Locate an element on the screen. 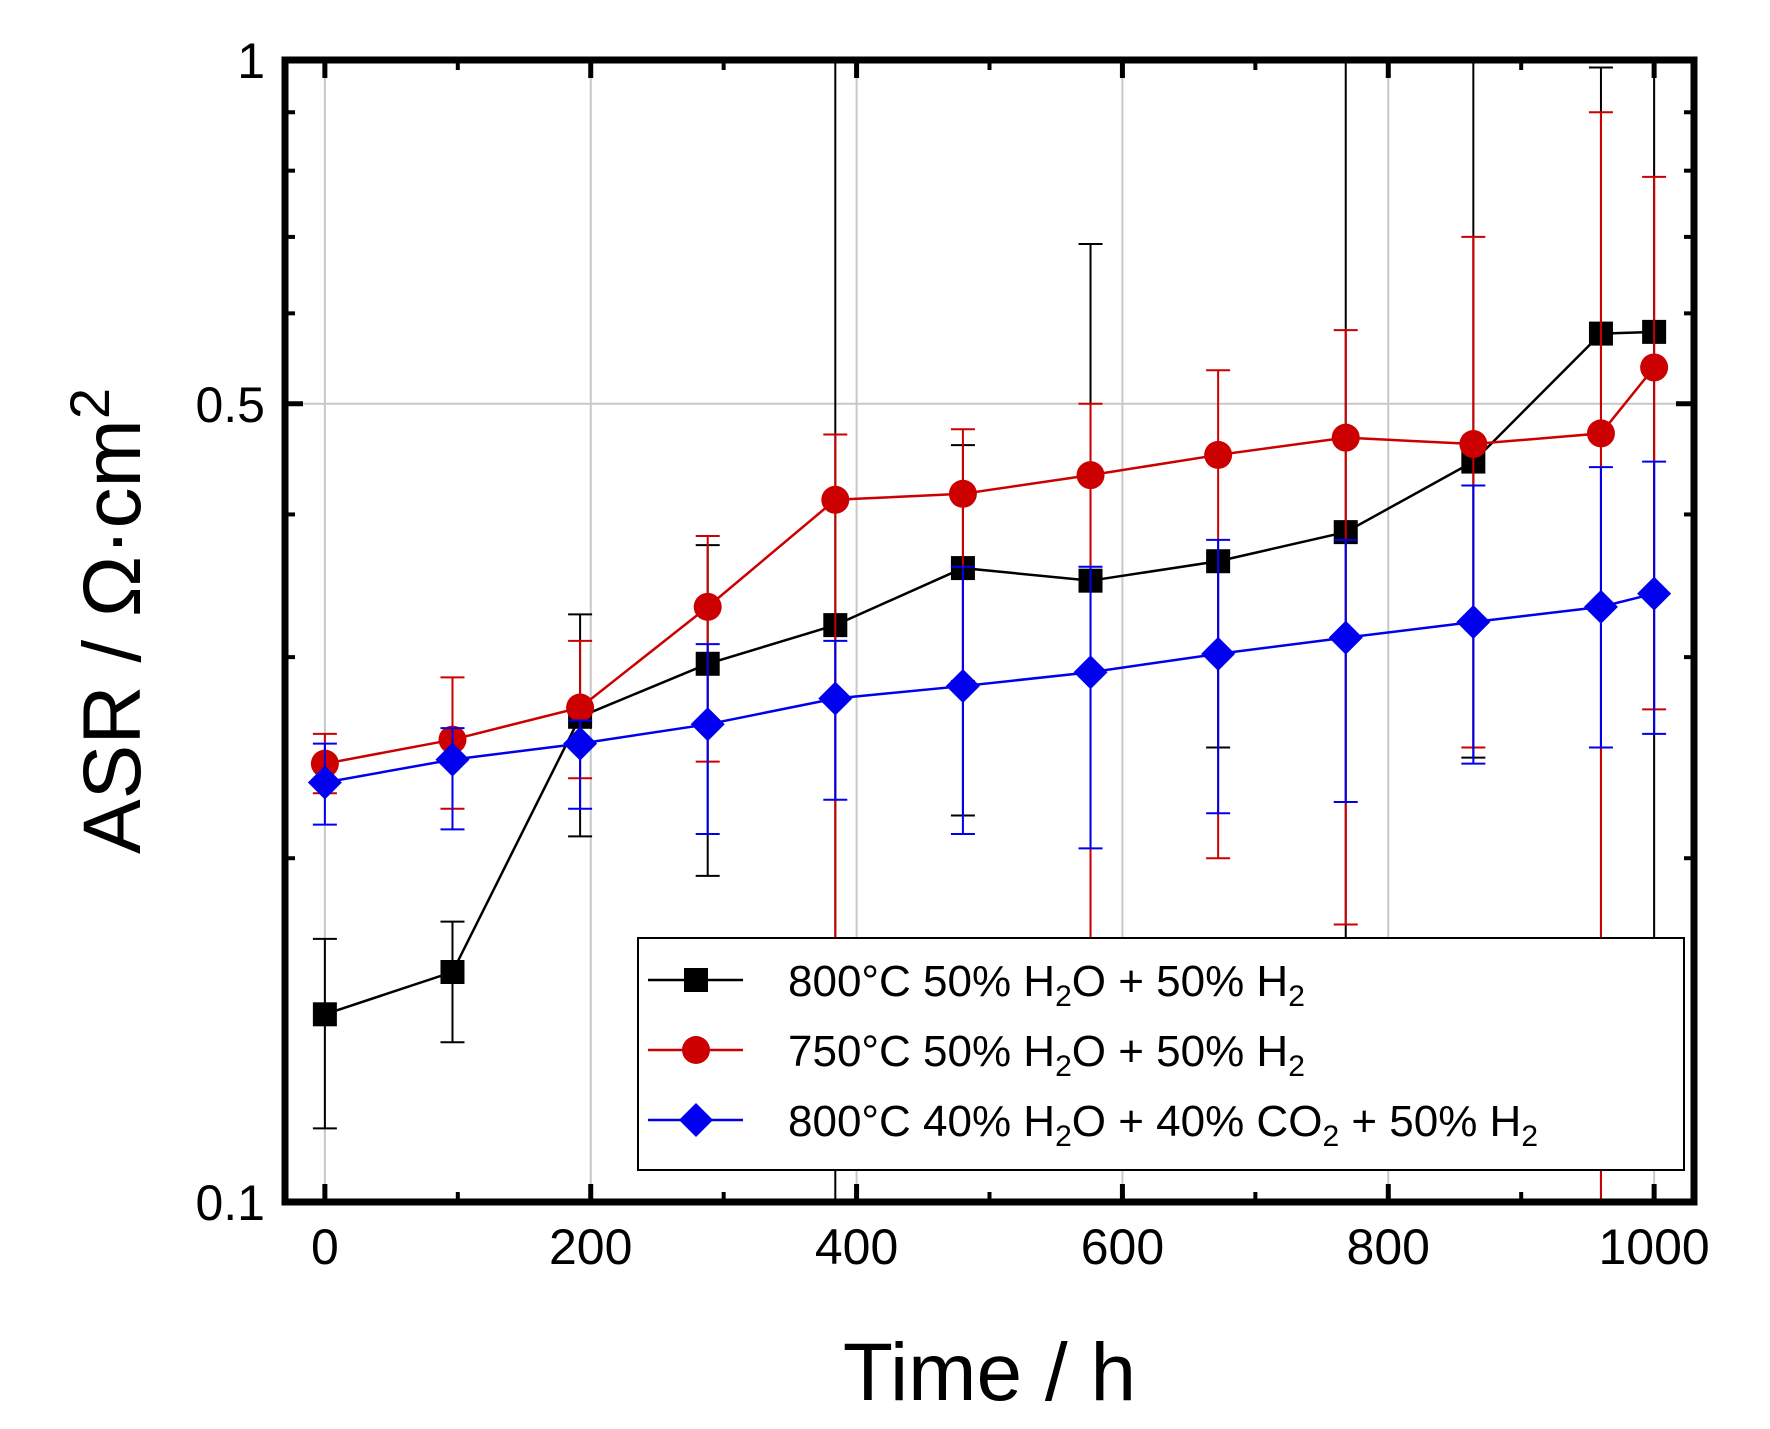 This screenshot has width=1770, height=1429. y-tick-label: 0.1 is located at coordinates (230, 1203).